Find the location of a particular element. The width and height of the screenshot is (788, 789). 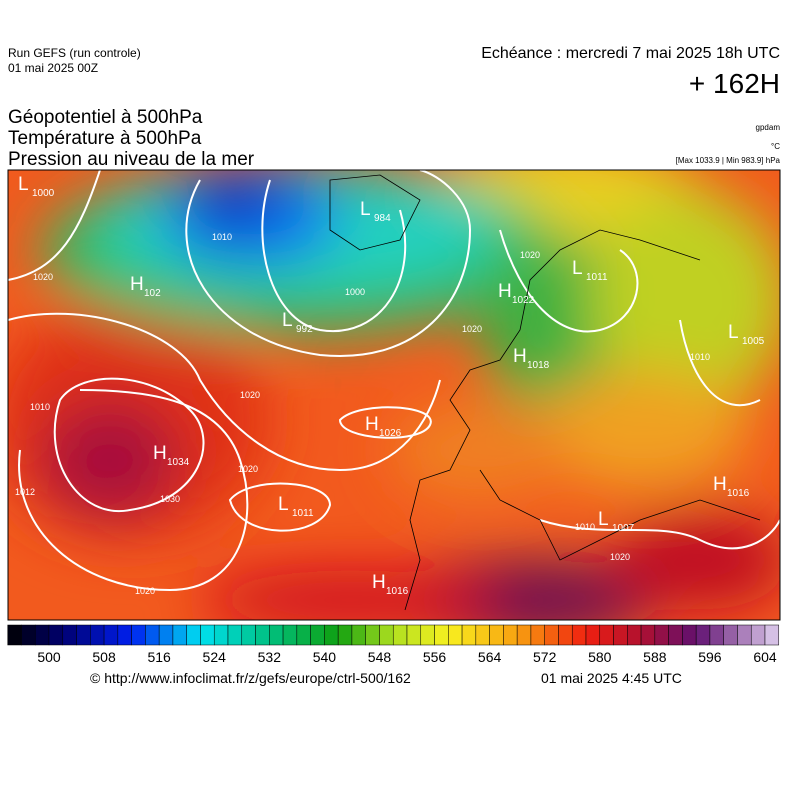

colorbar-tick-label: 572 is located at coordinates (545, 657).